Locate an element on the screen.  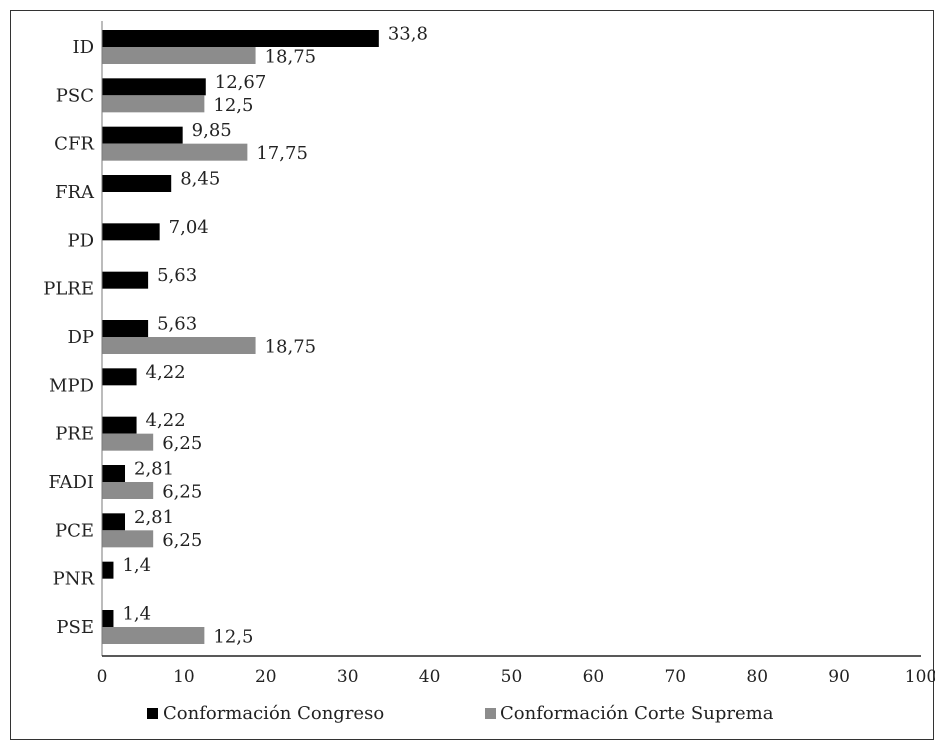
congreso-data-label-pre: 4,22 is located at coordinates (166, 420).